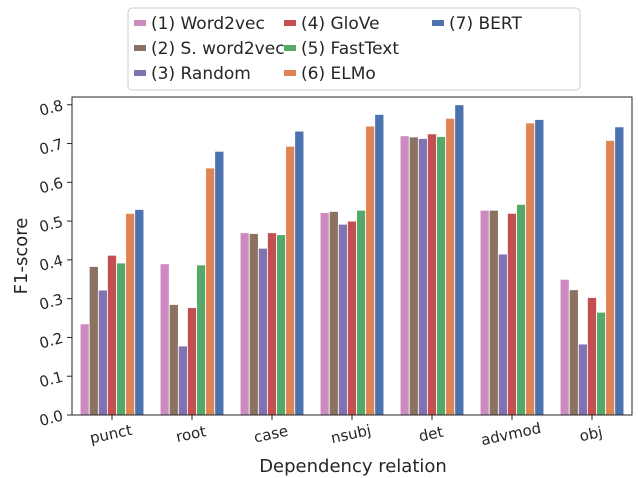  I want to click on legend-label-5: (5) FastText, so click(350, 49).